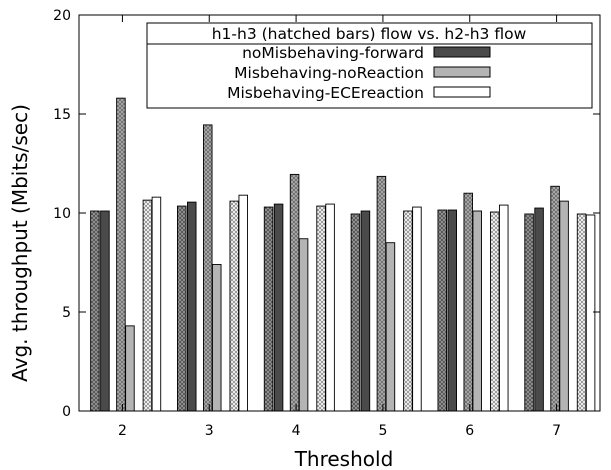 The image size is (611, 470). Describe the element at coordinates (66, 412) in the screenshot. I see `y-tick-label: 0` at that location.